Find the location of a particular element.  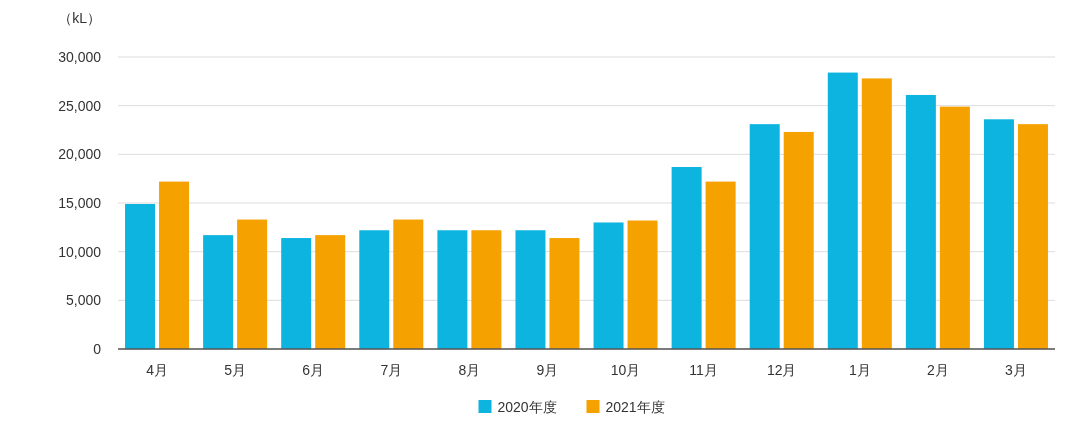

y-axis-title: （kL） is located at coordinates (79, 18).